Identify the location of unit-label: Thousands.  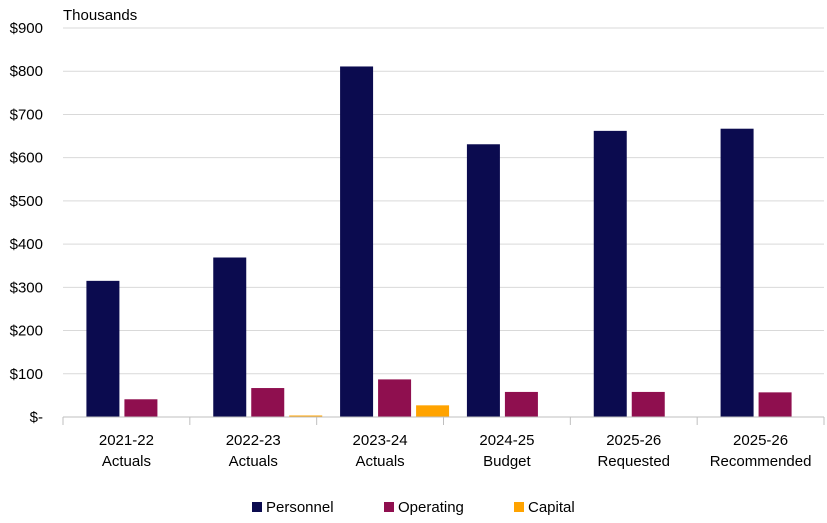
(100, 15).